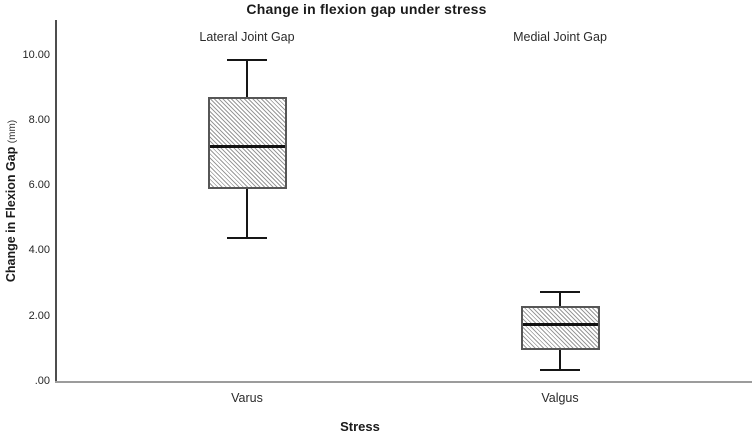 This screenshot has width=752, height=435. I want to click on annotation-valgus: Medial Joint Gap, so click(560, 37).